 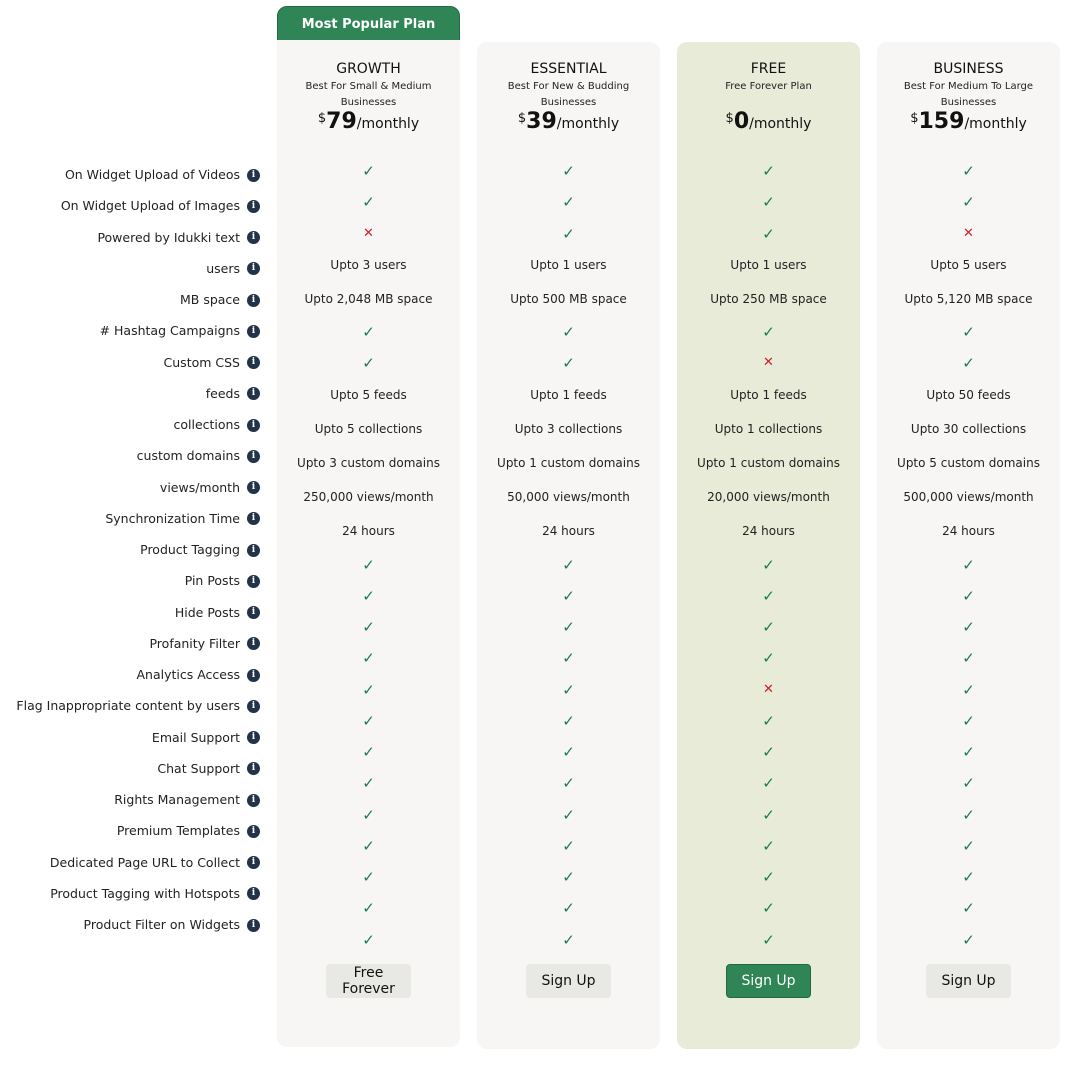 What do you see at coordinates (568, 497) in the screenshot?
I see `feature-value: 50,000 views/month` at bounding box center [568, 497].